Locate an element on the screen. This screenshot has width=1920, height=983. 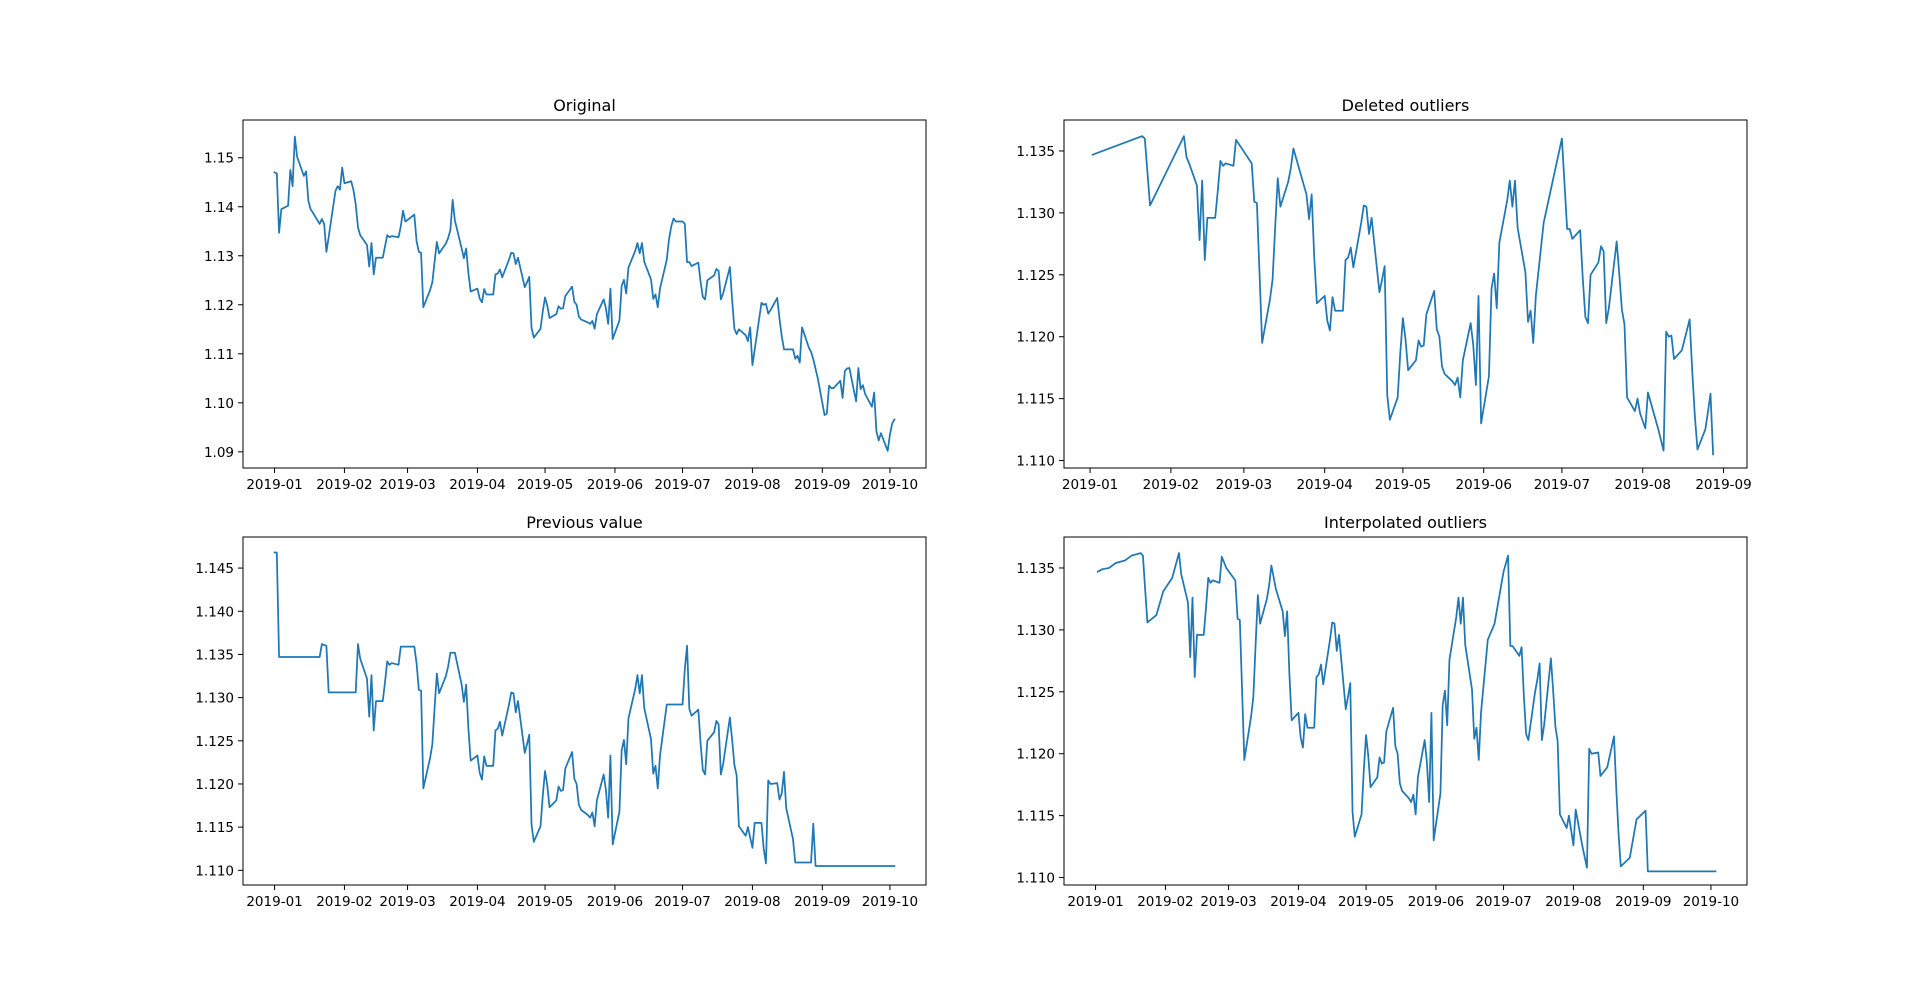
y-tick-label: 1.145 is located at coordinates (214, 569).